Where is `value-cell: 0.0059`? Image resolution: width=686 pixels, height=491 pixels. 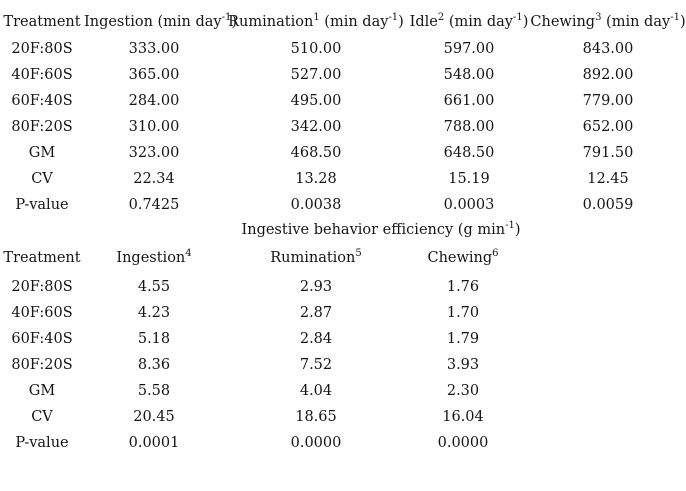 value-cell: 0.0059 is located at coordinates (608, 205).